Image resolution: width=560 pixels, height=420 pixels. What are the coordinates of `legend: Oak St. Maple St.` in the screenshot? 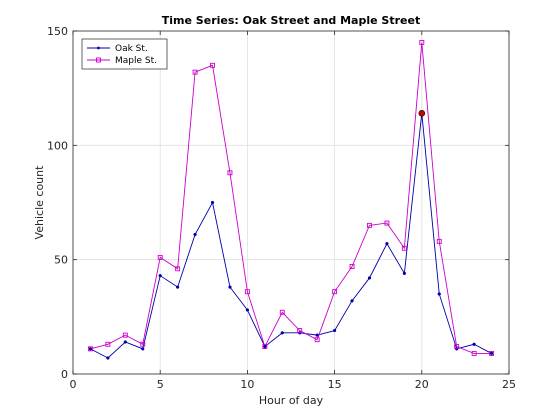 It's located at (124, 54).